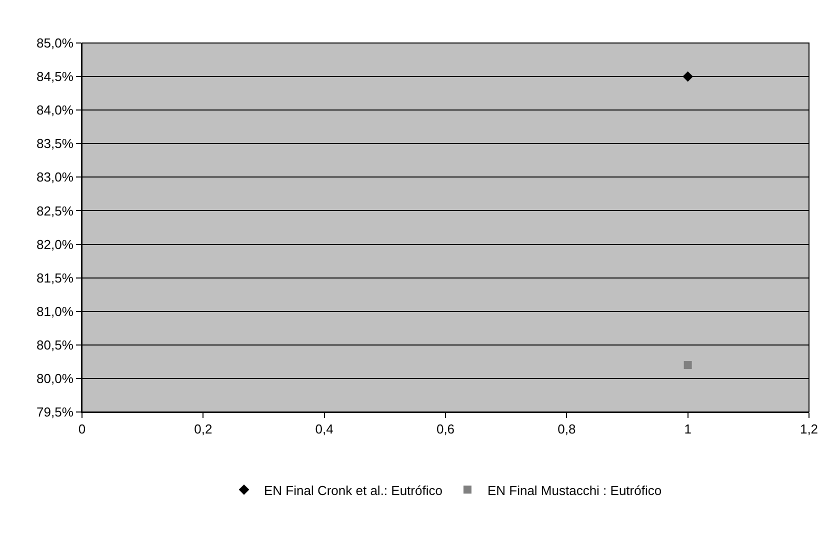 The height and width of the screenshot is (539, 830). What do you see at coordinates (55, 412) in the screenshot?
I see `y-tick-label: 79,5%` at bounding box center [55, 412].